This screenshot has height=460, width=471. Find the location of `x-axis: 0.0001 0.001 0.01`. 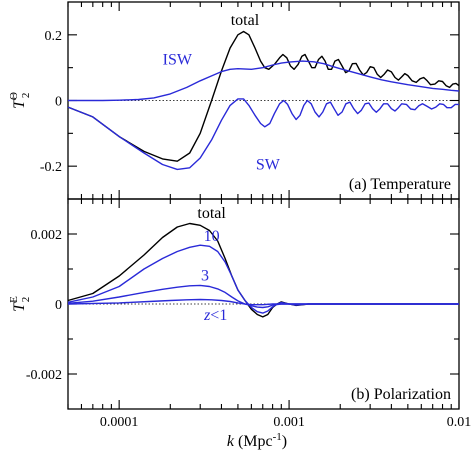

x-axis: 0.0001 0.001 0.01 is located at coordinates (285, 422).